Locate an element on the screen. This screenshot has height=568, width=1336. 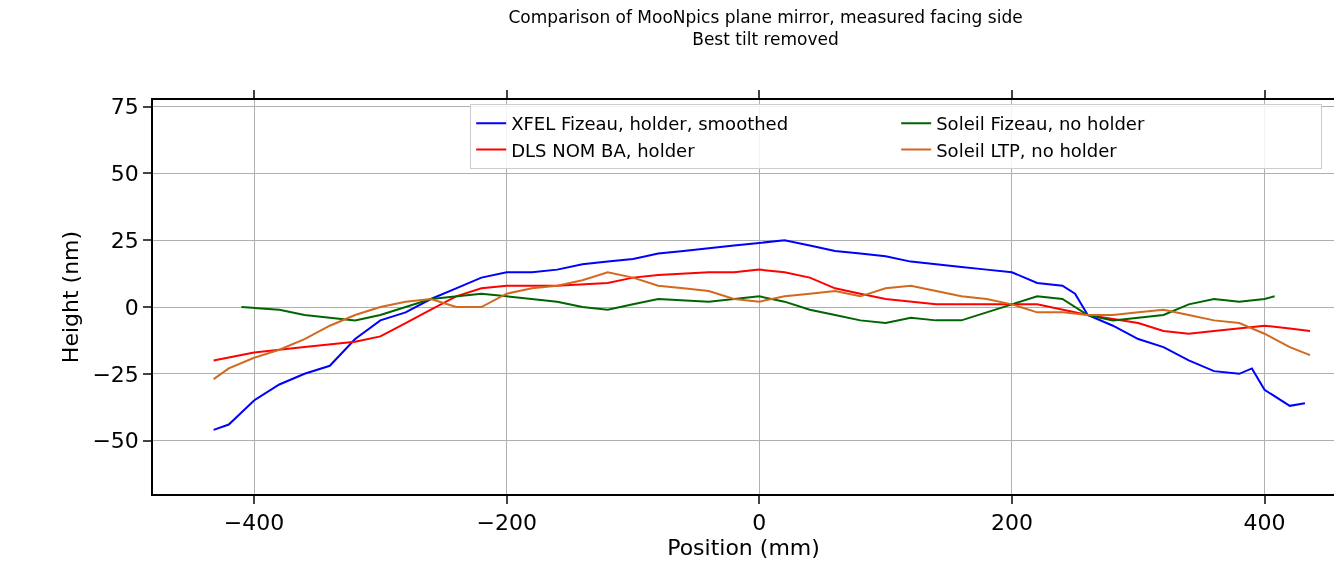
x-tick-label: 400 is located at coordinates (1264, 523).